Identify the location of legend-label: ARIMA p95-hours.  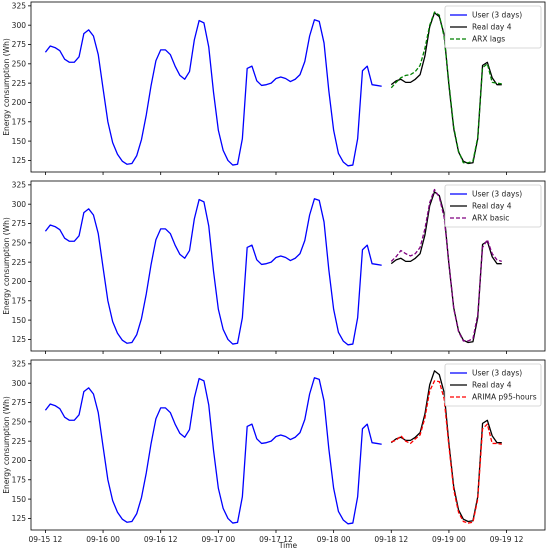
(504, 397).